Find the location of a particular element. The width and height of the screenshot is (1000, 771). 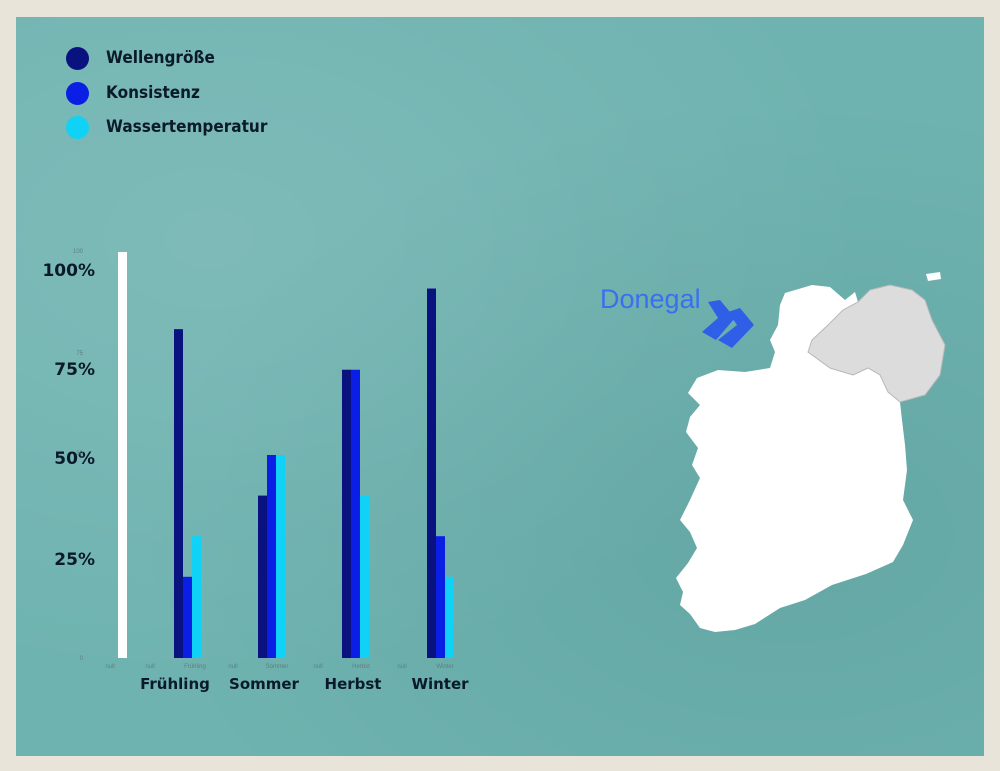

small-tick-label: 0 is located at coordinates (82, 659).